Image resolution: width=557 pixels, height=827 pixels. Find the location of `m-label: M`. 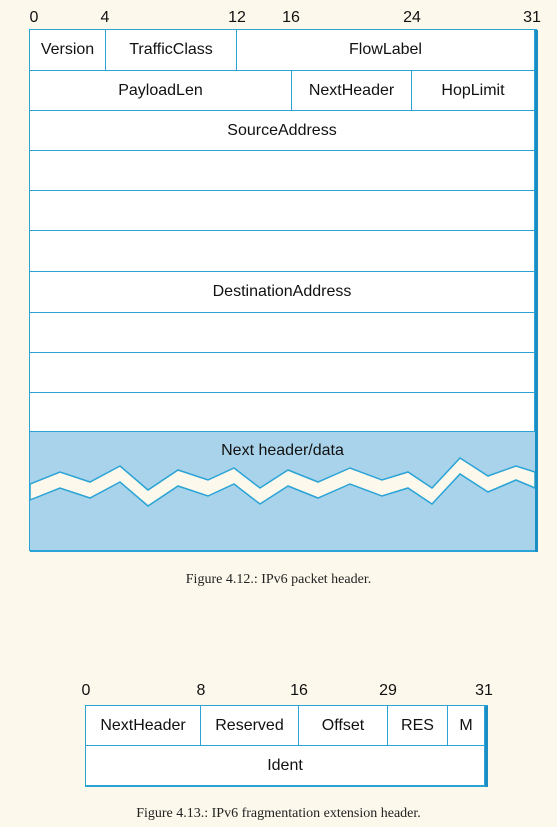

m-label: M is located at coordinates (466, 725).